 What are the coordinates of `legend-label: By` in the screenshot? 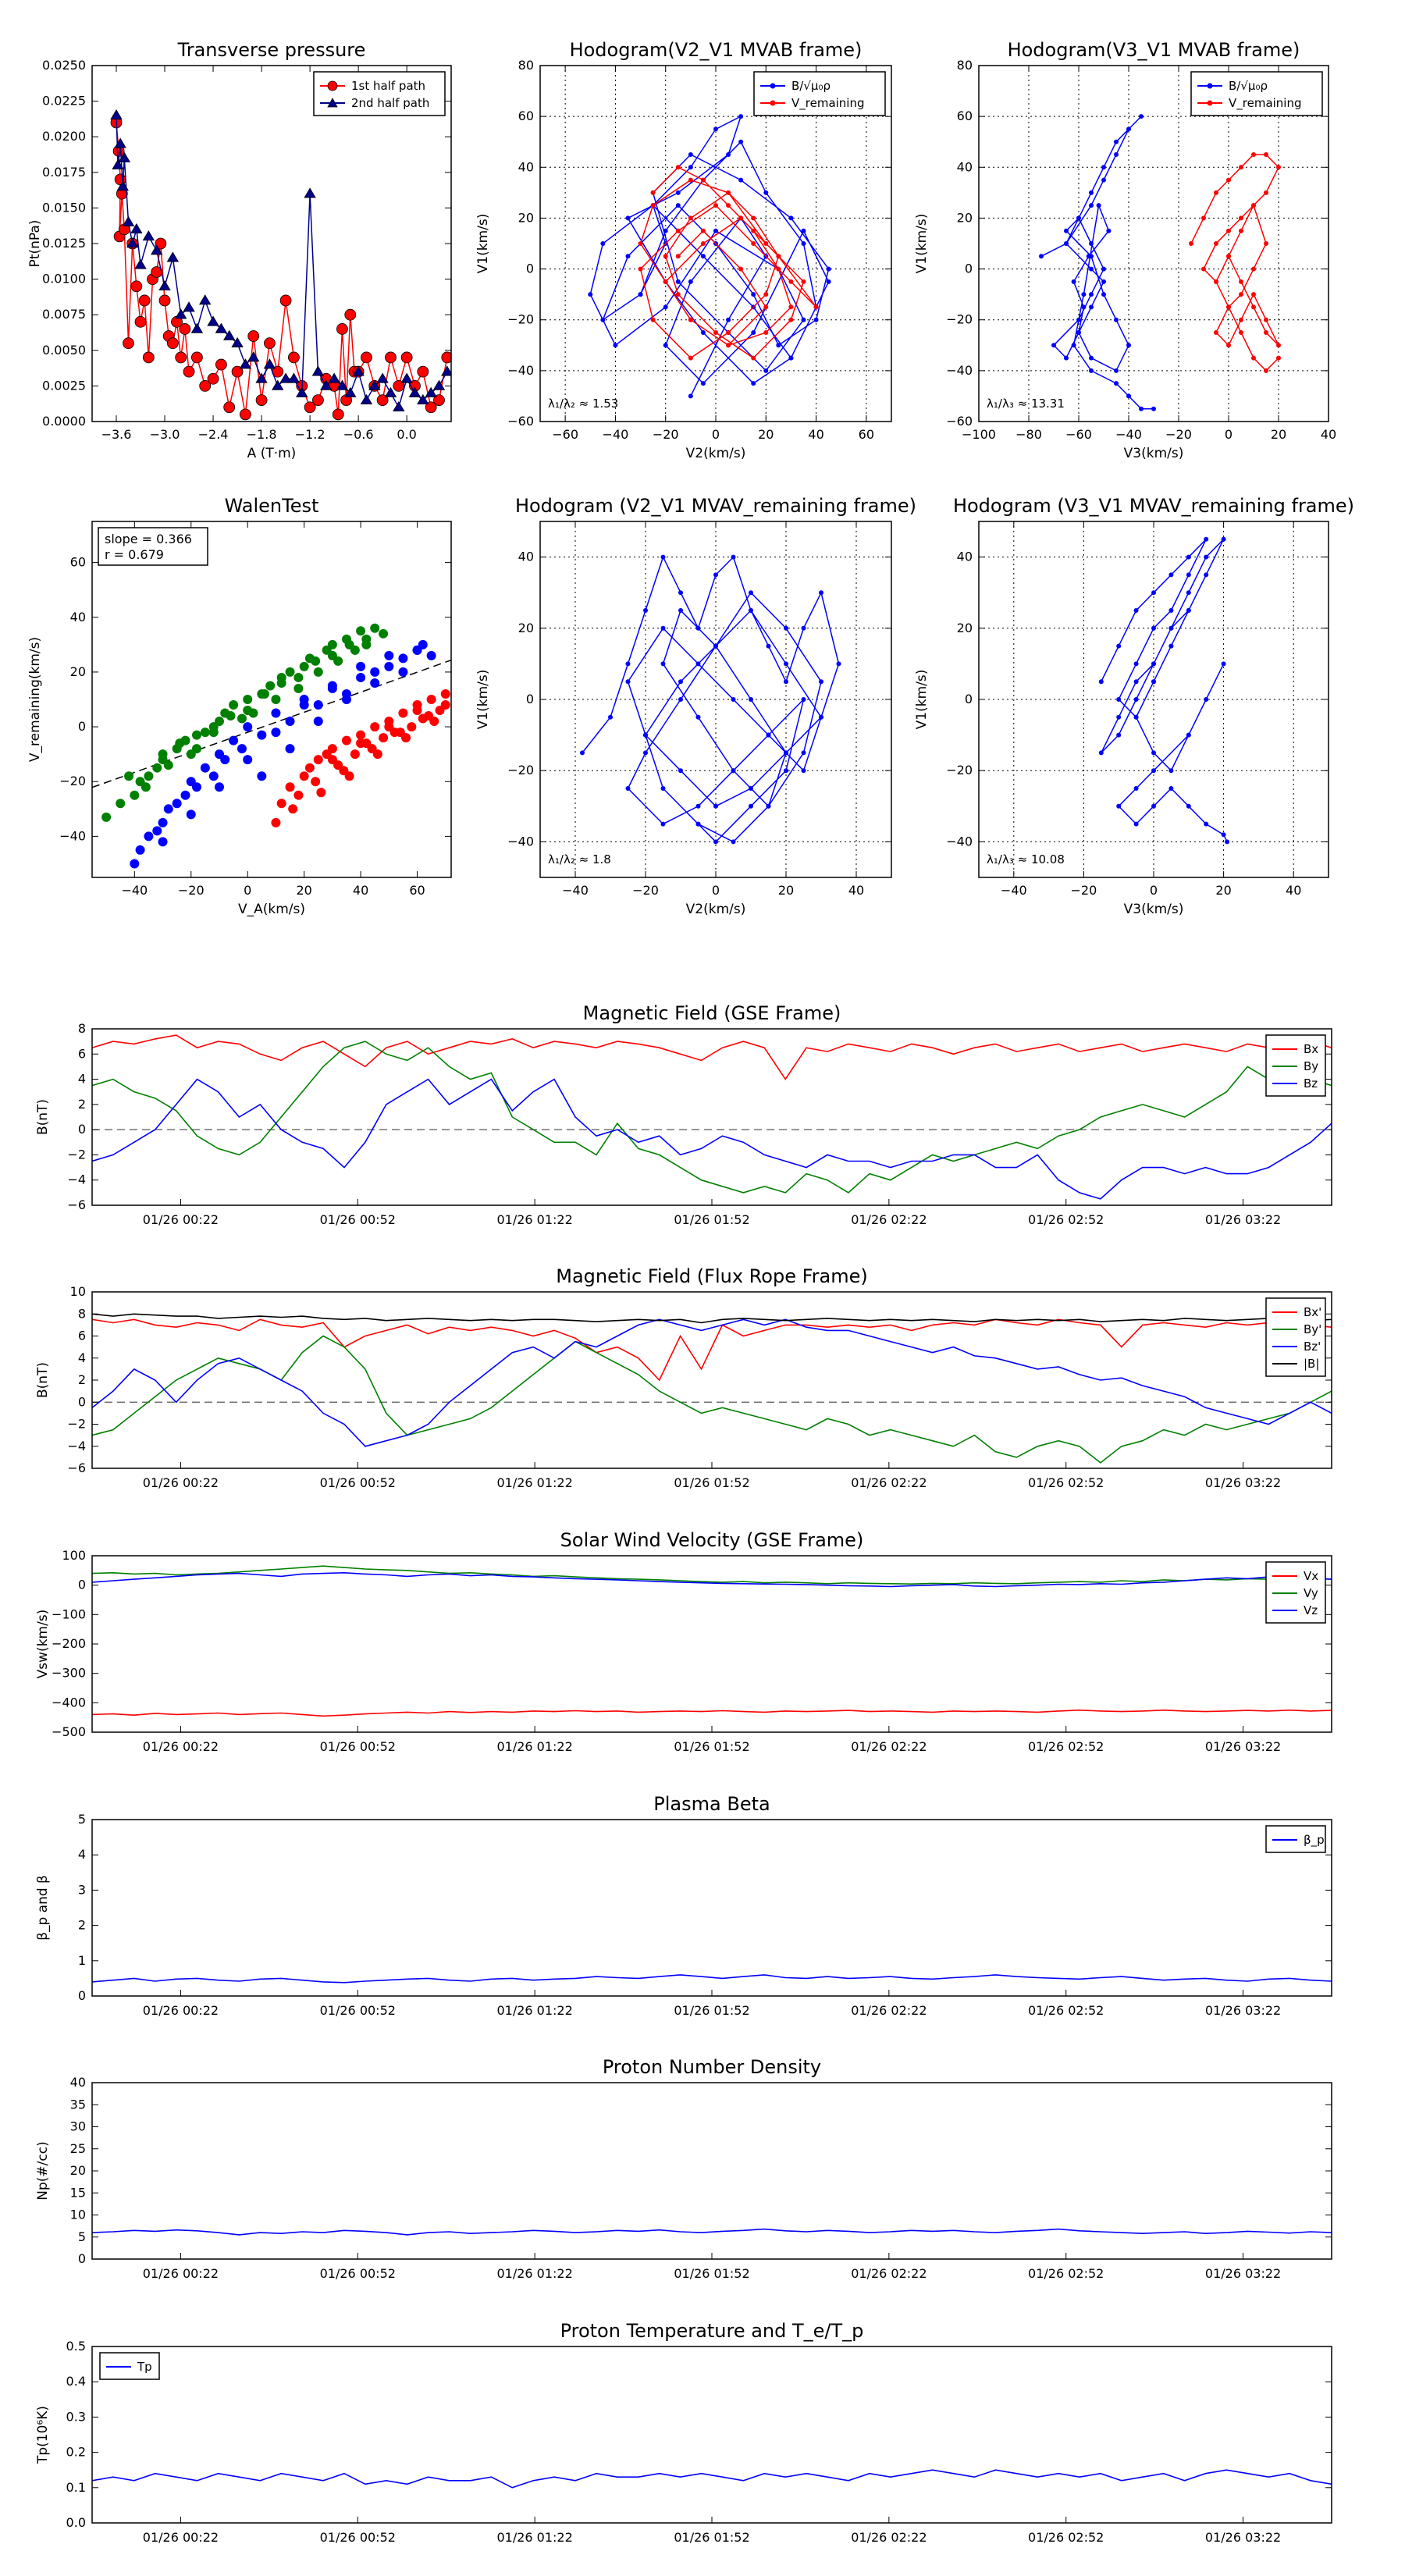 It's located at (1311, 1066).